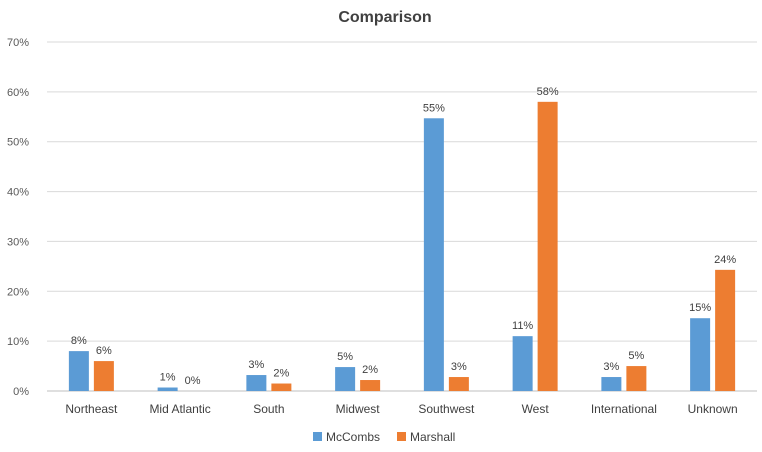 Image resolution: width=762 pixels, height=452 pixels. What do you see at coordinates (179, 409) in the screenshot?
I see `x-category-label: Mid Atlantic` at bounding box center [179, 409].